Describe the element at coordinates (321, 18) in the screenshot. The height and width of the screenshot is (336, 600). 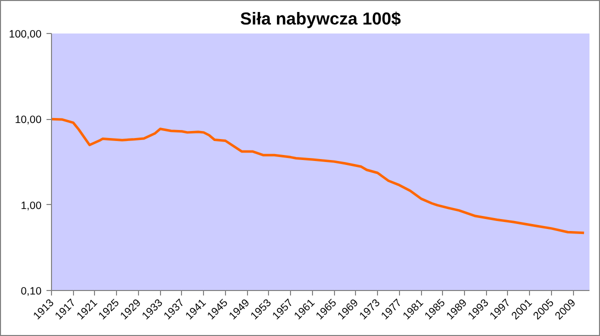
I see `chart-title: Siła nabywcza 100$` at that location.